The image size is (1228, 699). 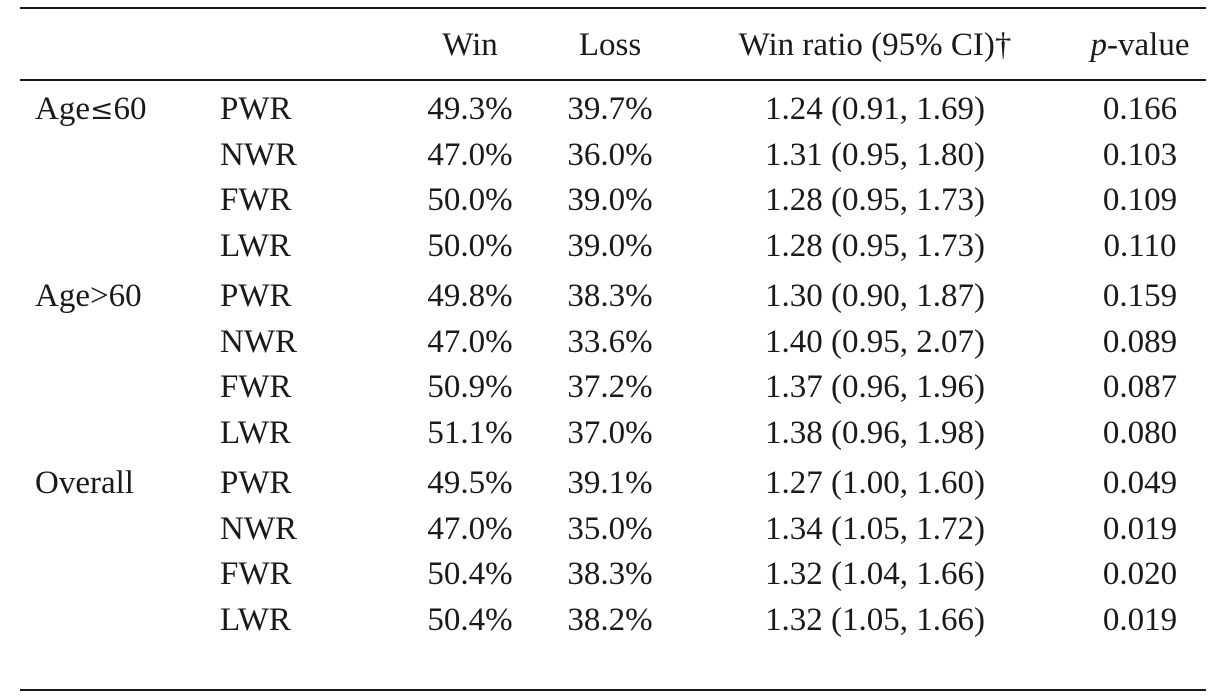 I want to click on group-label-text: Overall, so click(x=84, y=483).